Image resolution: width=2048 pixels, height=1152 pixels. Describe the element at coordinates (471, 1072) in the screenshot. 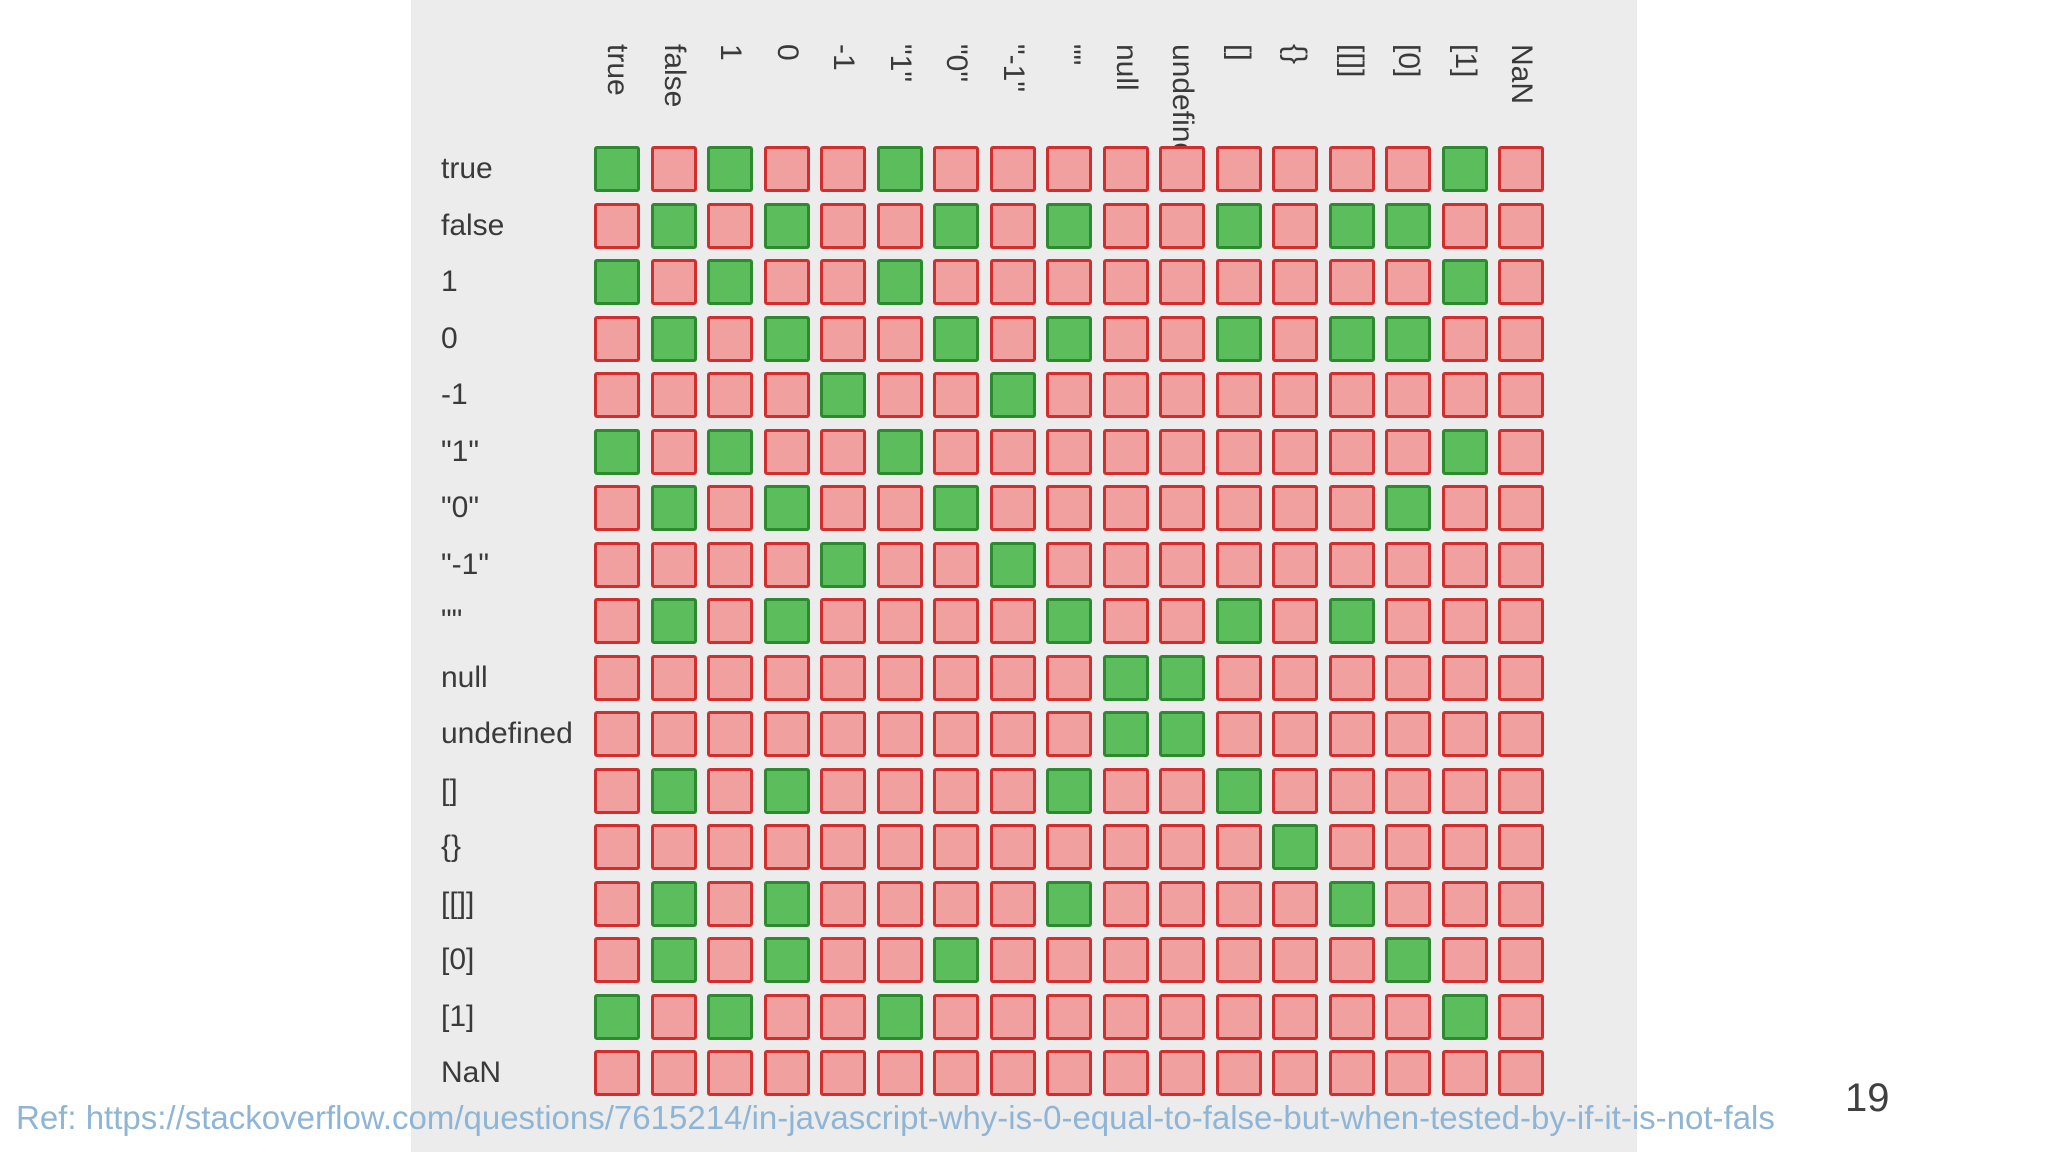

I see `row-header: NaN` at that location.